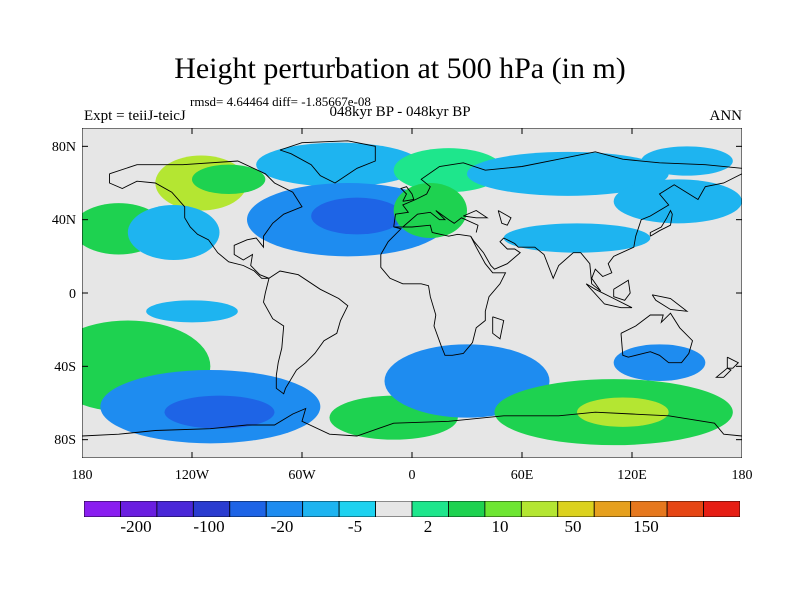 Image resolution: width=800 pixels, height=600 pixels. I want to click on period-label: 048kyr BP - 048kyr BP, so click(400, 112).